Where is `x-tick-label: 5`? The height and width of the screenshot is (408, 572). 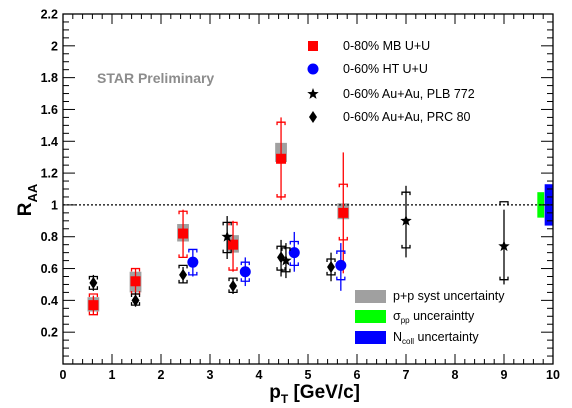 x-tick-label: 5 is located at coordinates (308, 375).